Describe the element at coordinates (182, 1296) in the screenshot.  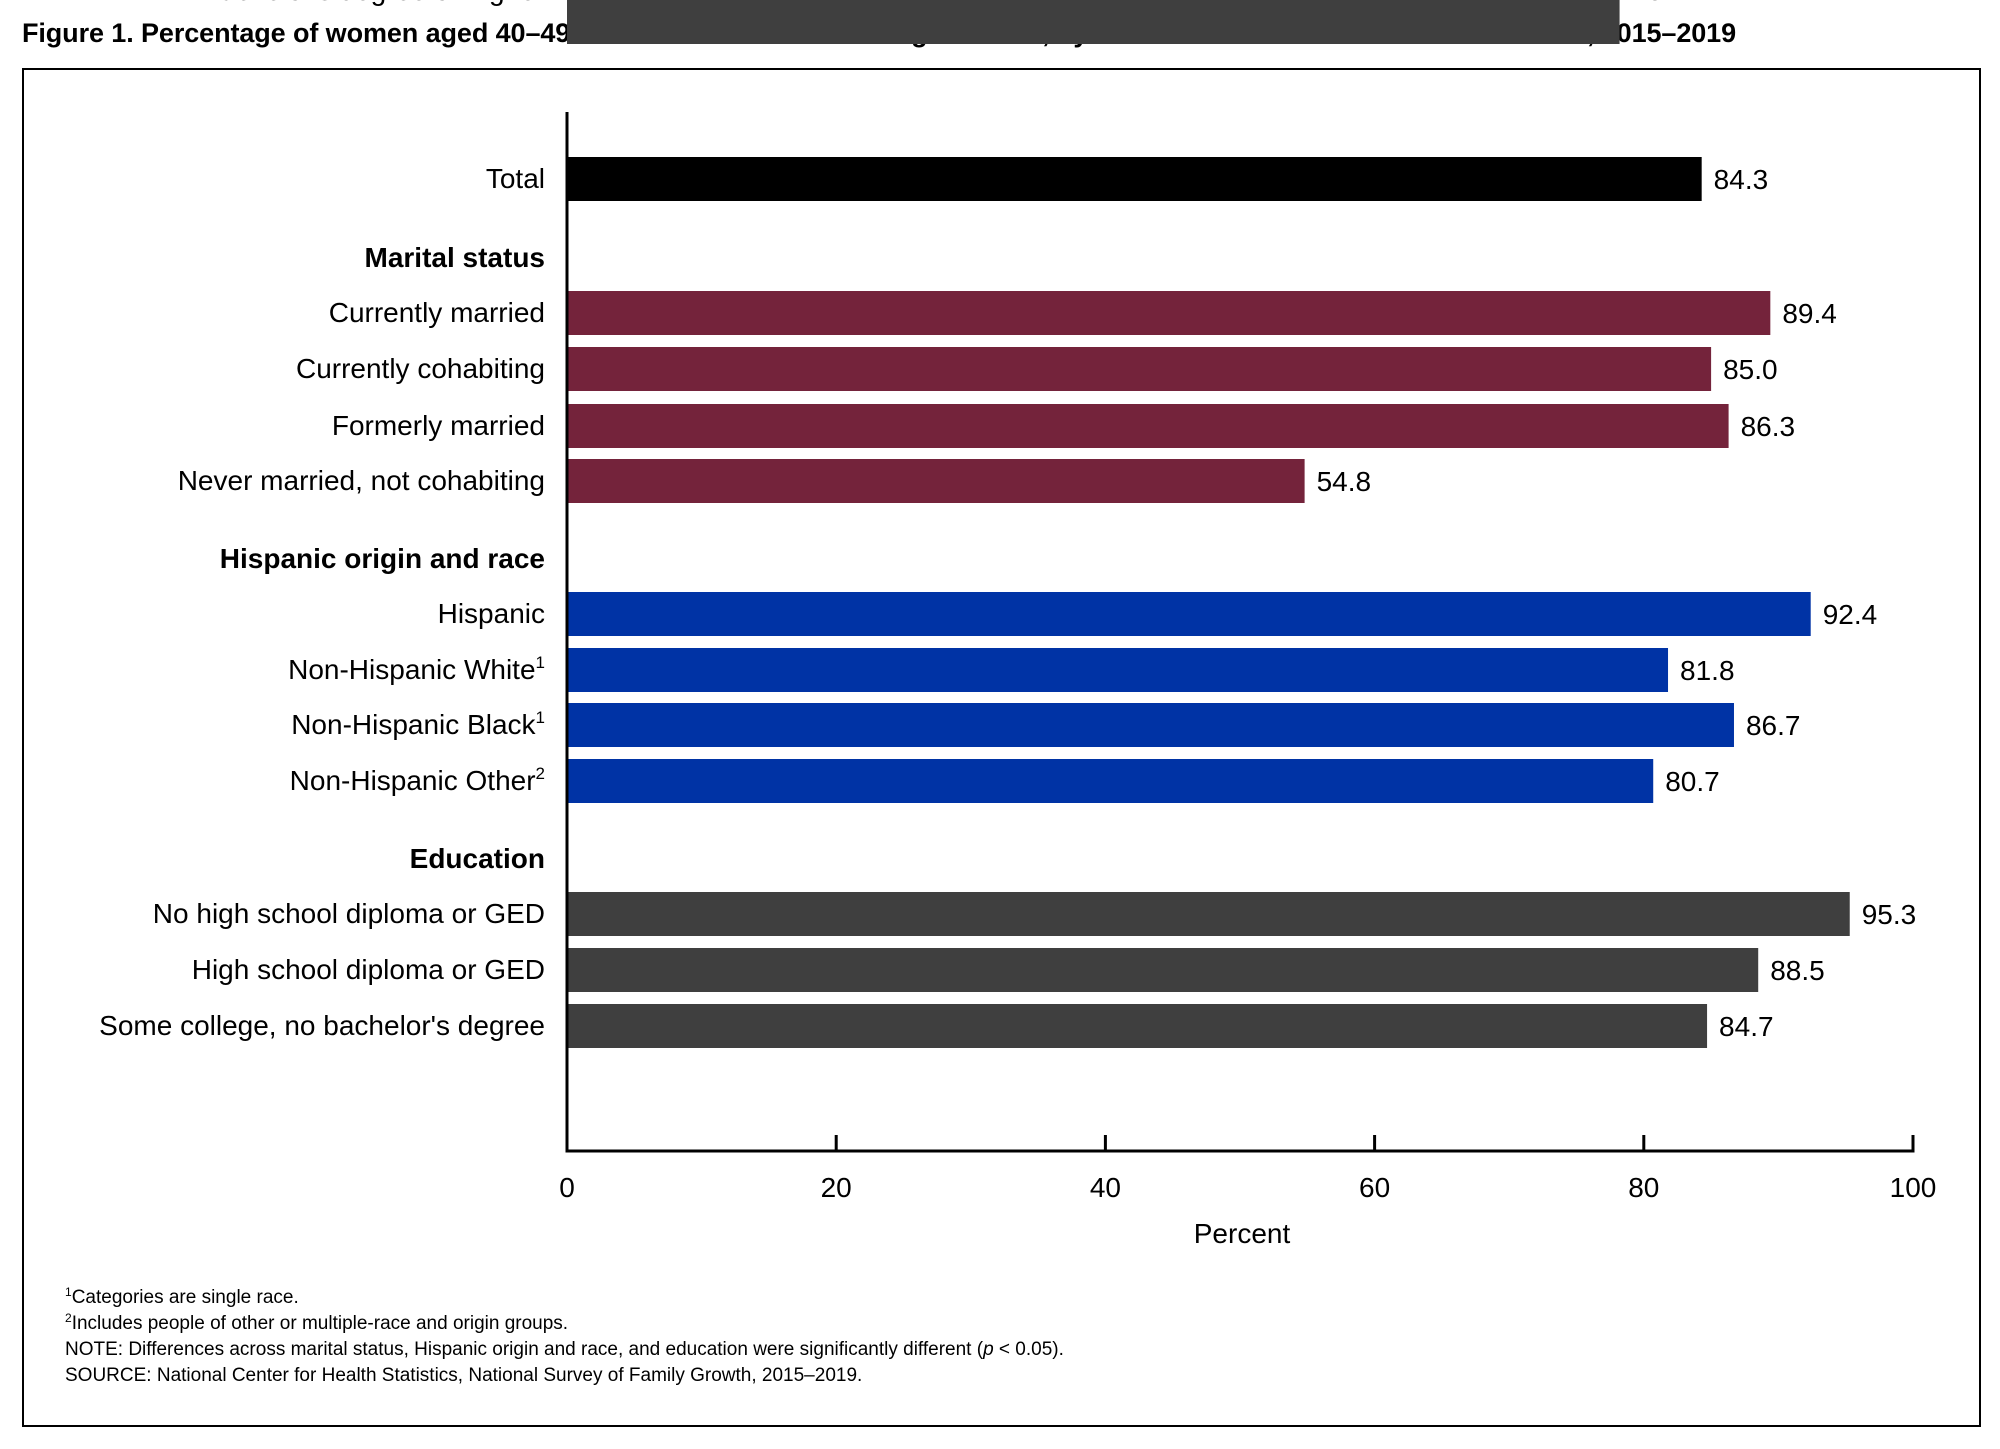
I see `footnote-1: 1Categories are single race.` at that location.